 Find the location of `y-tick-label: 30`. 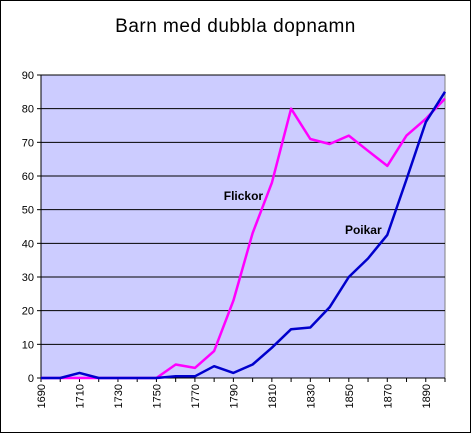

y-tick-label: 30 is located at coordinates (28, 278).